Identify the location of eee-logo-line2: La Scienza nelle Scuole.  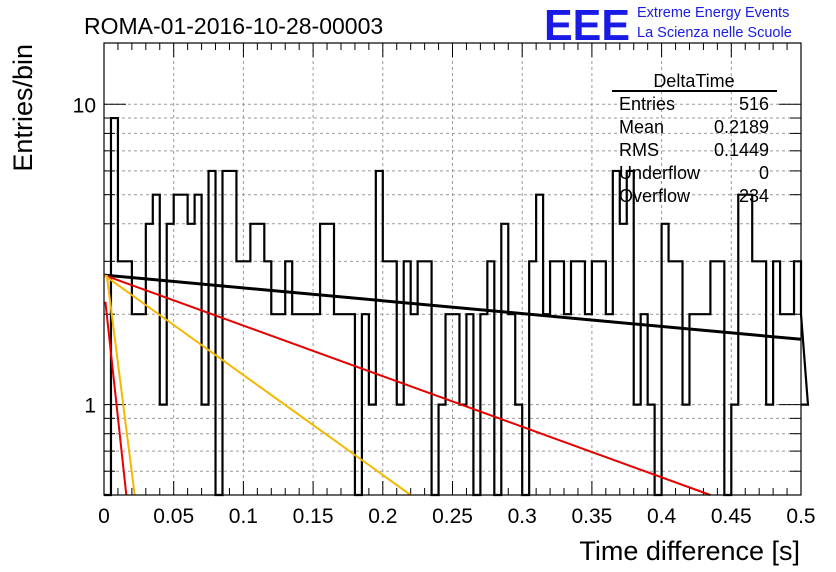
(714, 33).